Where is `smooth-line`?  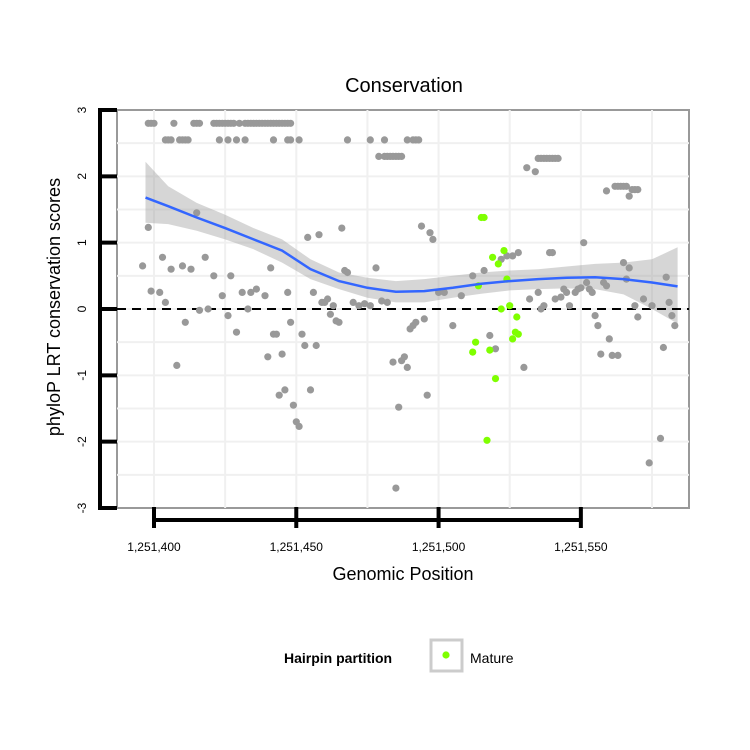 smooth-line is located at coordinates (411, 245).